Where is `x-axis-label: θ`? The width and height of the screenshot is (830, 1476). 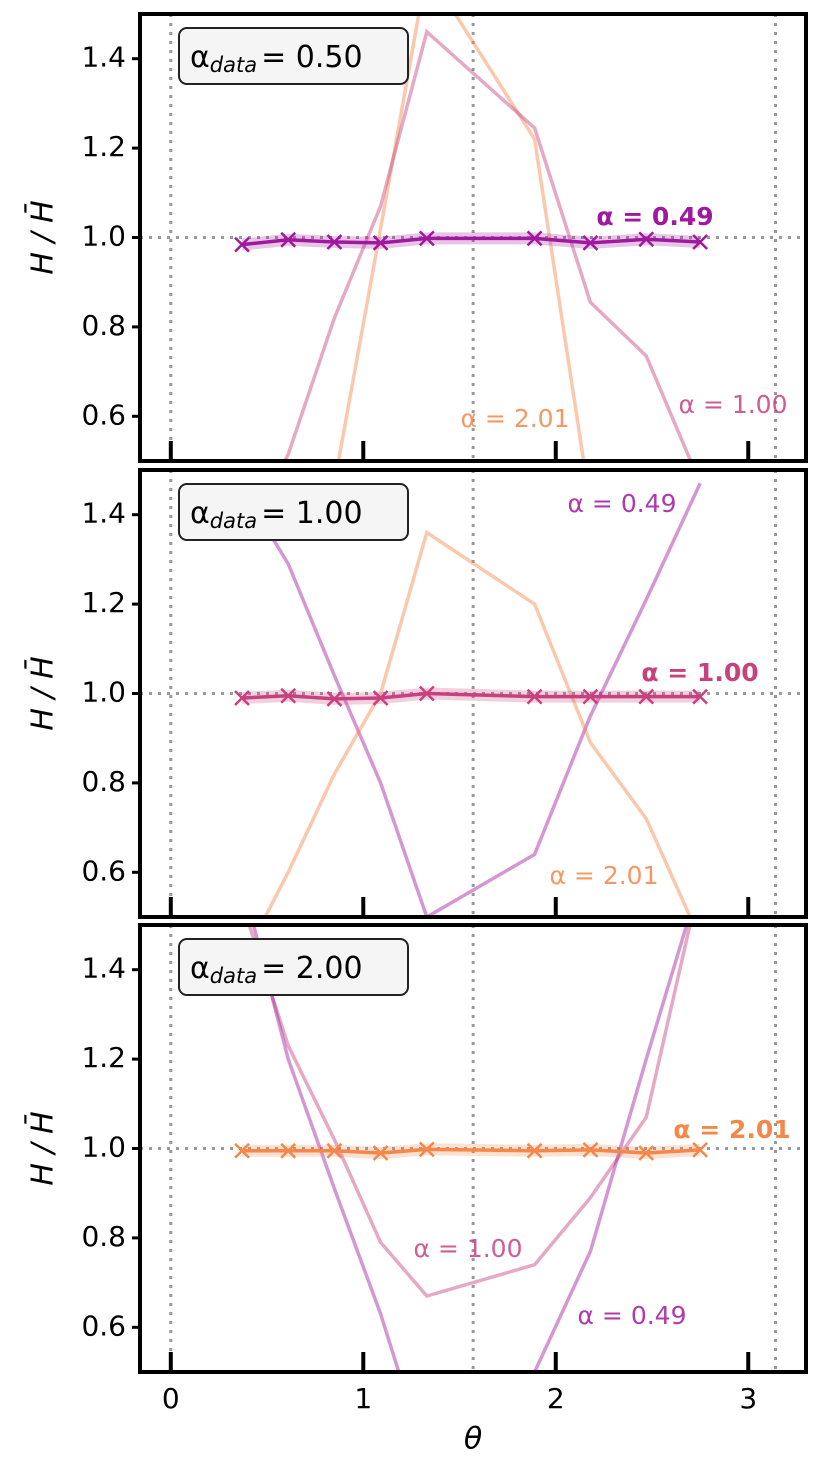 x-axis-label: θ is located at coordinates (473, 1439).